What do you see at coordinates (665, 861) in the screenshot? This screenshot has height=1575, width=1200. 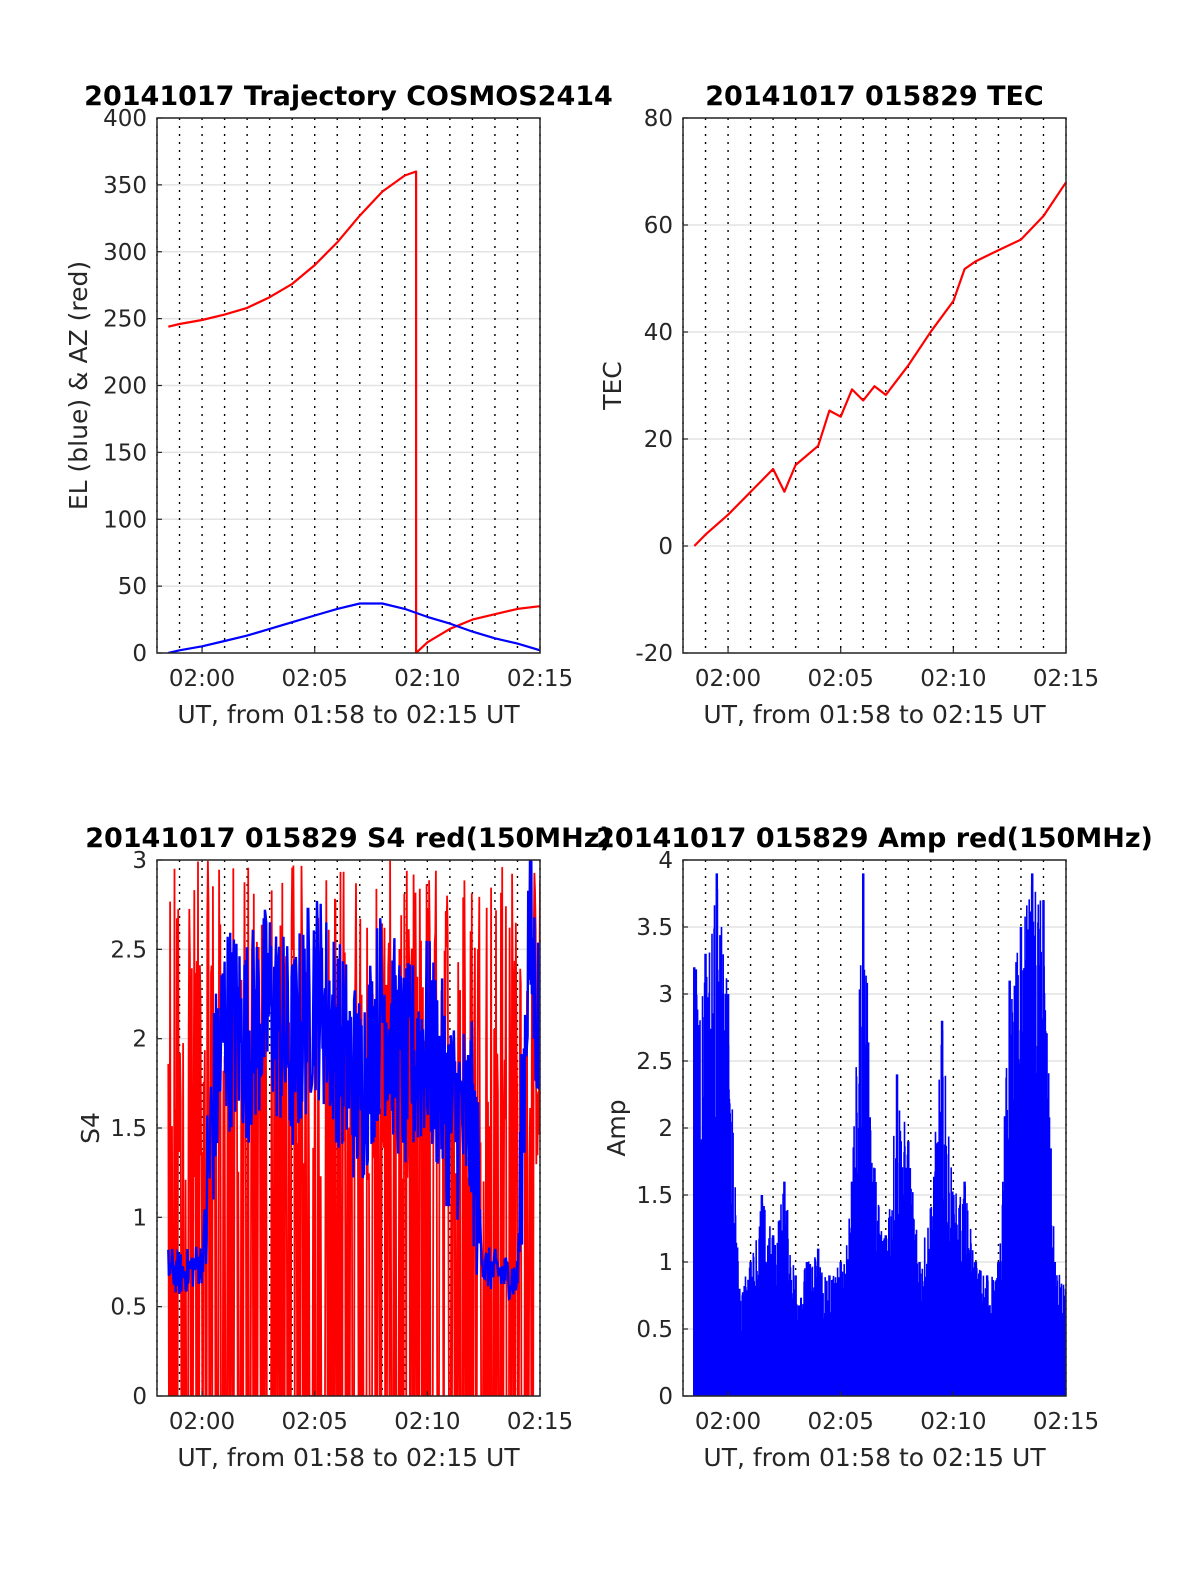 I see `y-tick-label: 4` at bounding box center [665, 861].